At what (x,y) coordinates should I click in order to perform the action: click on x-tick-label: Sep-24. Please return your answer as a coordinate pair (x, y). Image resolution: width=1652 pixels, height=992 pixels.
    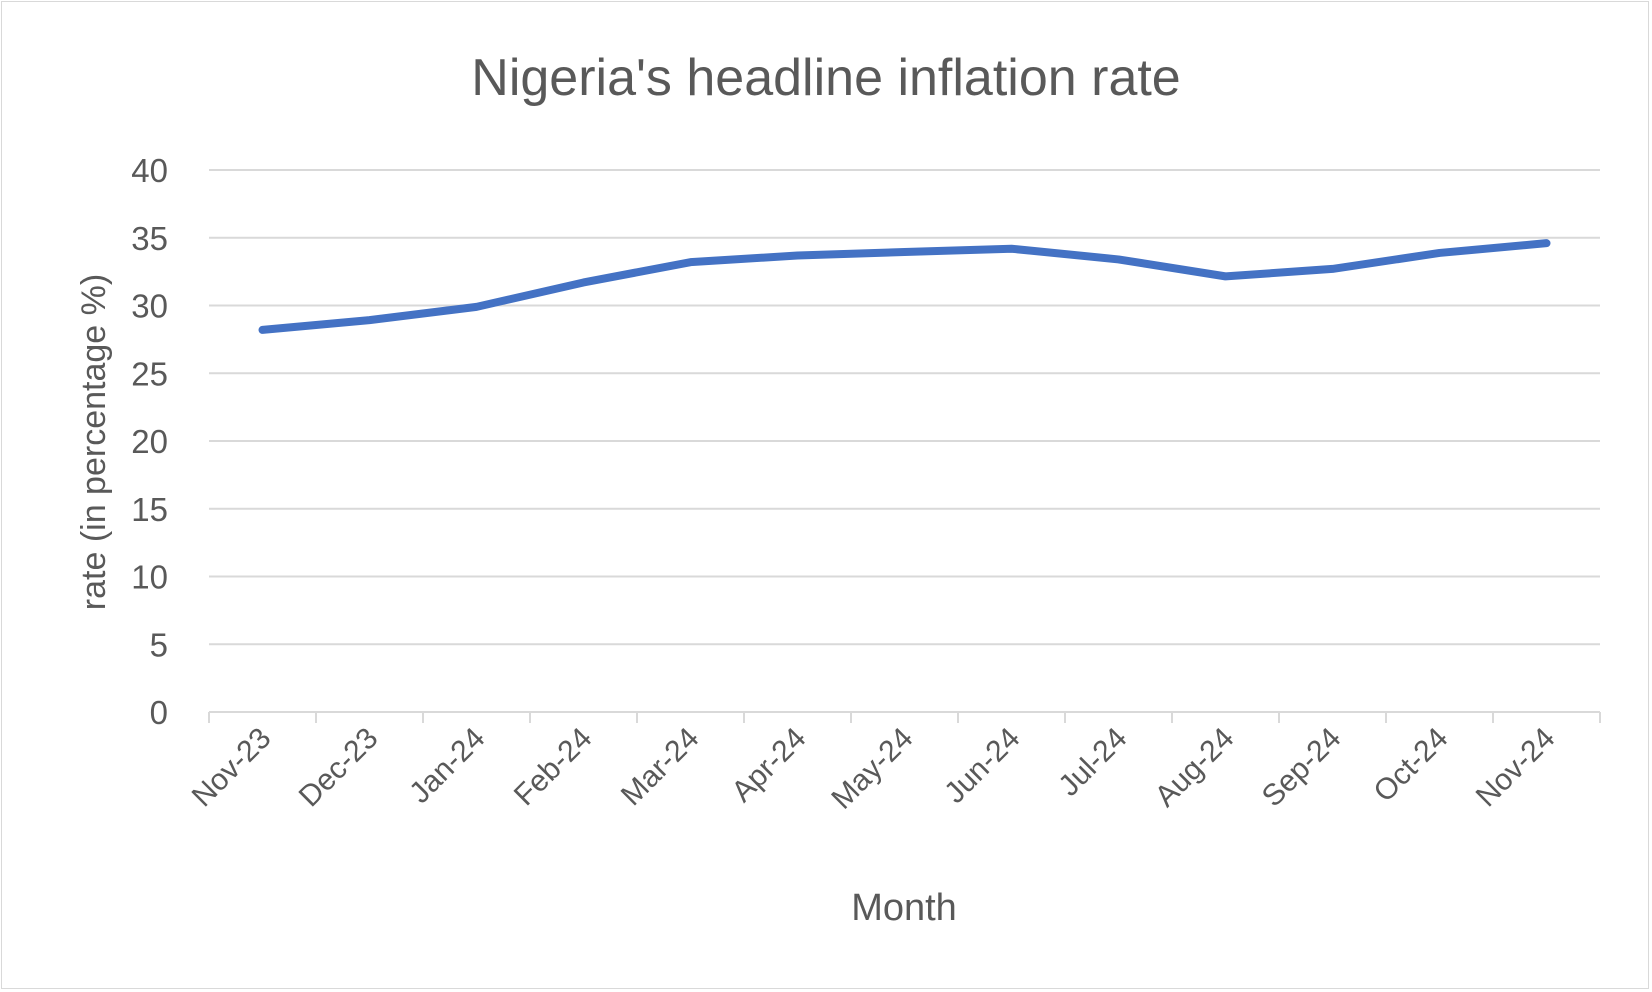
    Looking at the image, I should click on (1302, 768).